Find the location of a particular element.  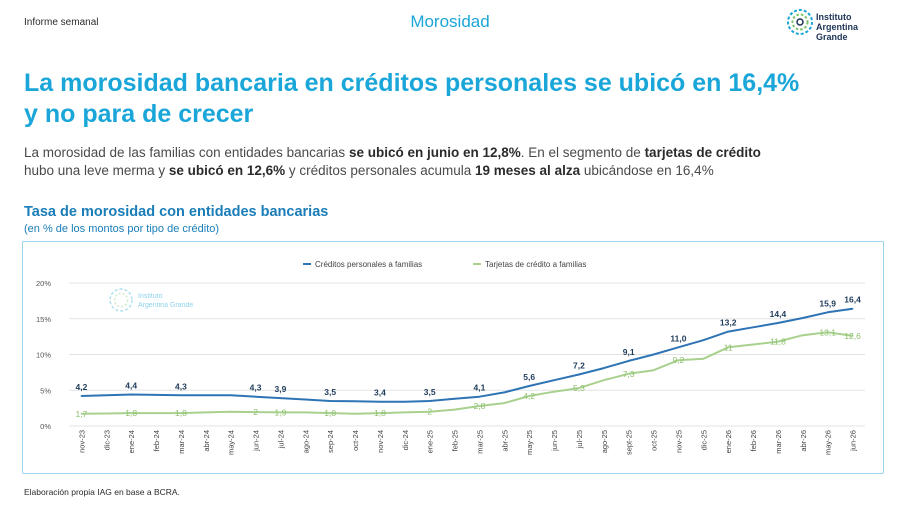

data-label: 3,9 is located at coordinates (281, 389).